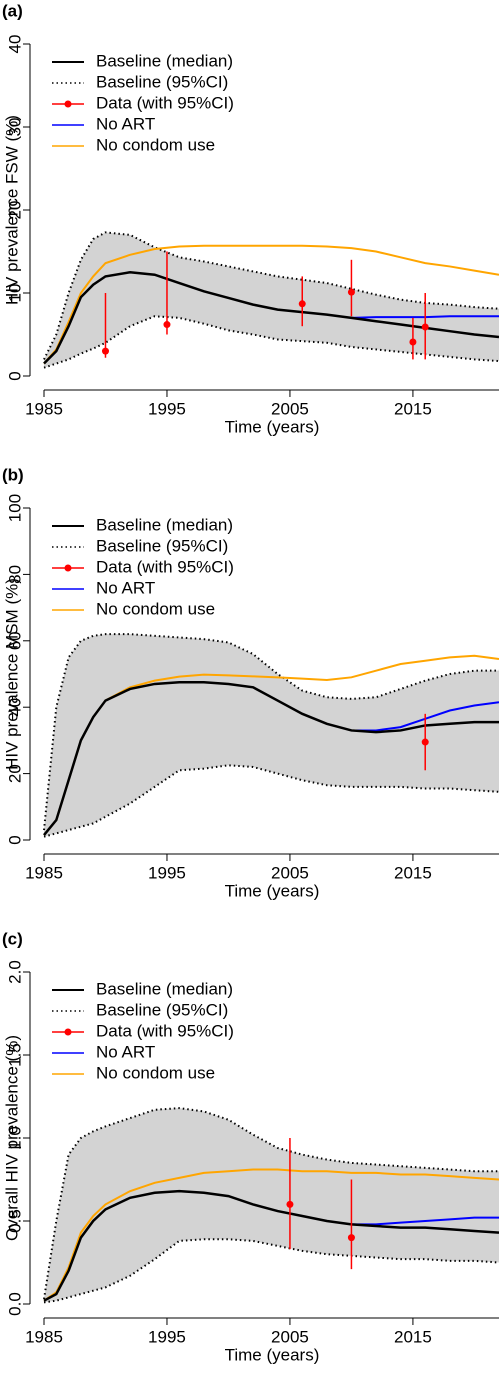 The width and height of the screenshot is (499, 1392). What do you see at coordinates (14, 972) in the screenshot?
I see `y-tick-label: 2.0` at bounding box center [14, 972].